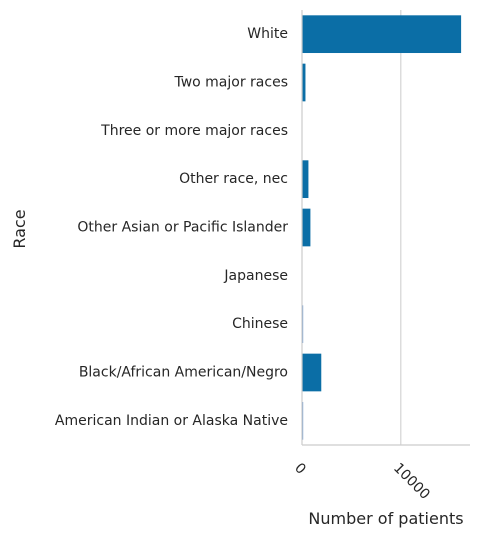  Describe the element at coordinates (19, 228) in the screenshot. I see `y-axis-title: Race` at that location.